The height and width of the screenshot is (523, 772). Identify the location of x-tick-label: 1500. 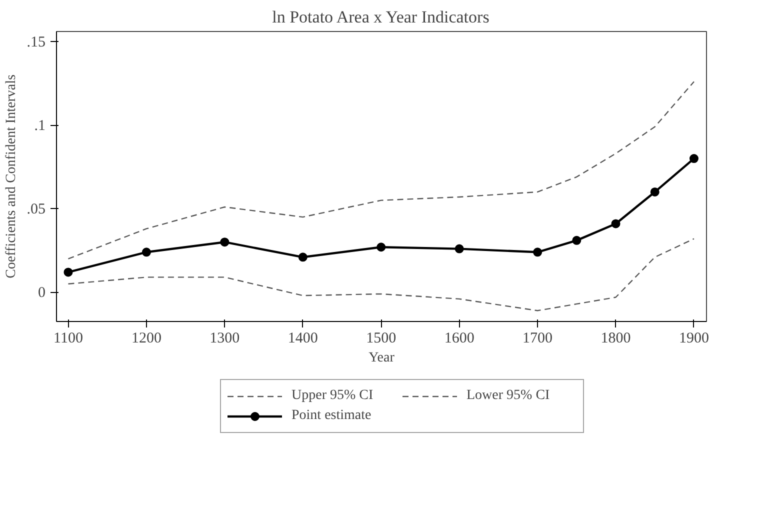
(381, 338).